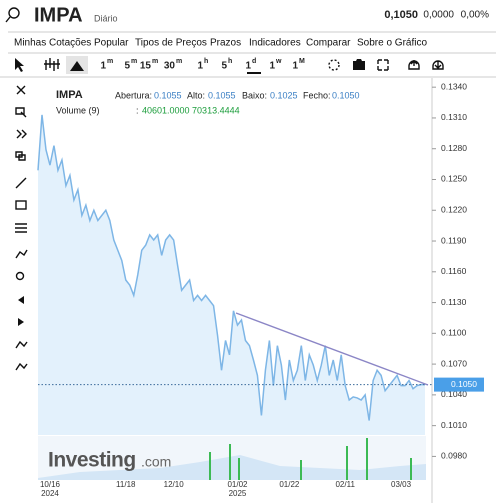 Image resolution: width=496 pixels, height=503 pixels. I want to click on volume-spikes, so click(310, 459).